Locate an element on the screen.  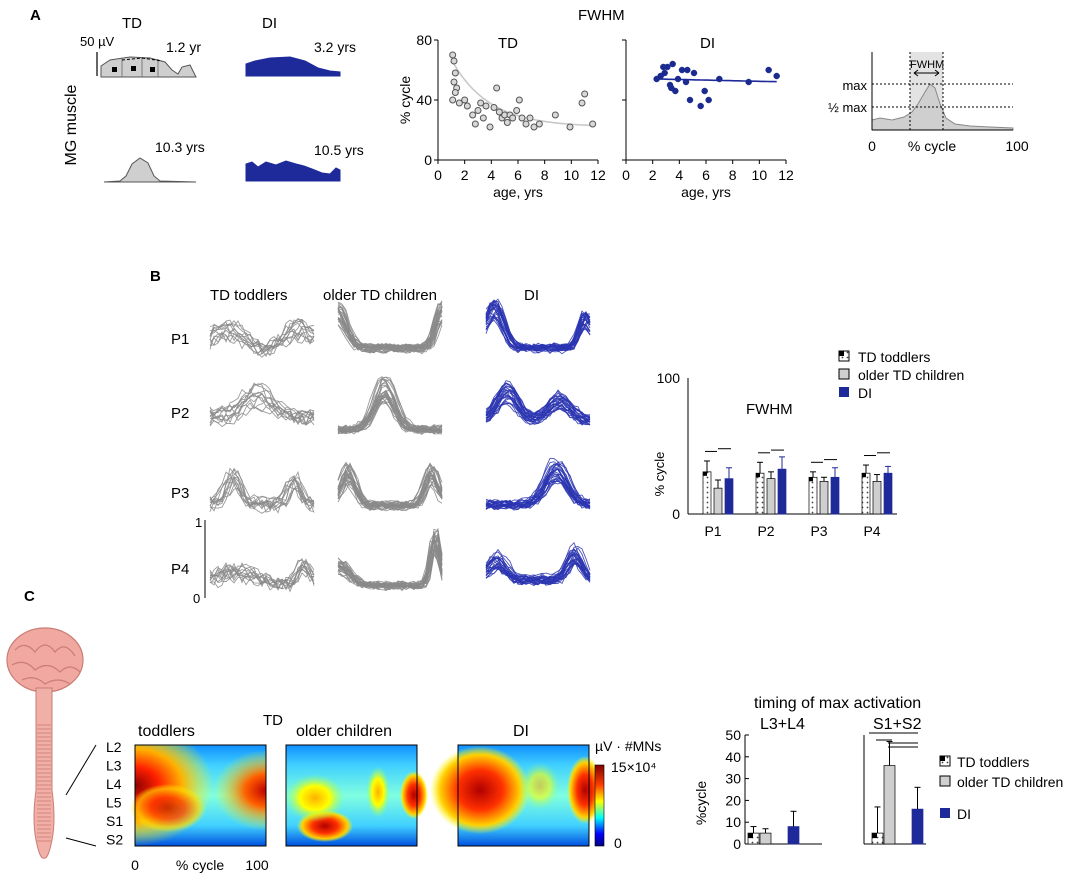
timing-bar-older is located at coordinates (889, 805).